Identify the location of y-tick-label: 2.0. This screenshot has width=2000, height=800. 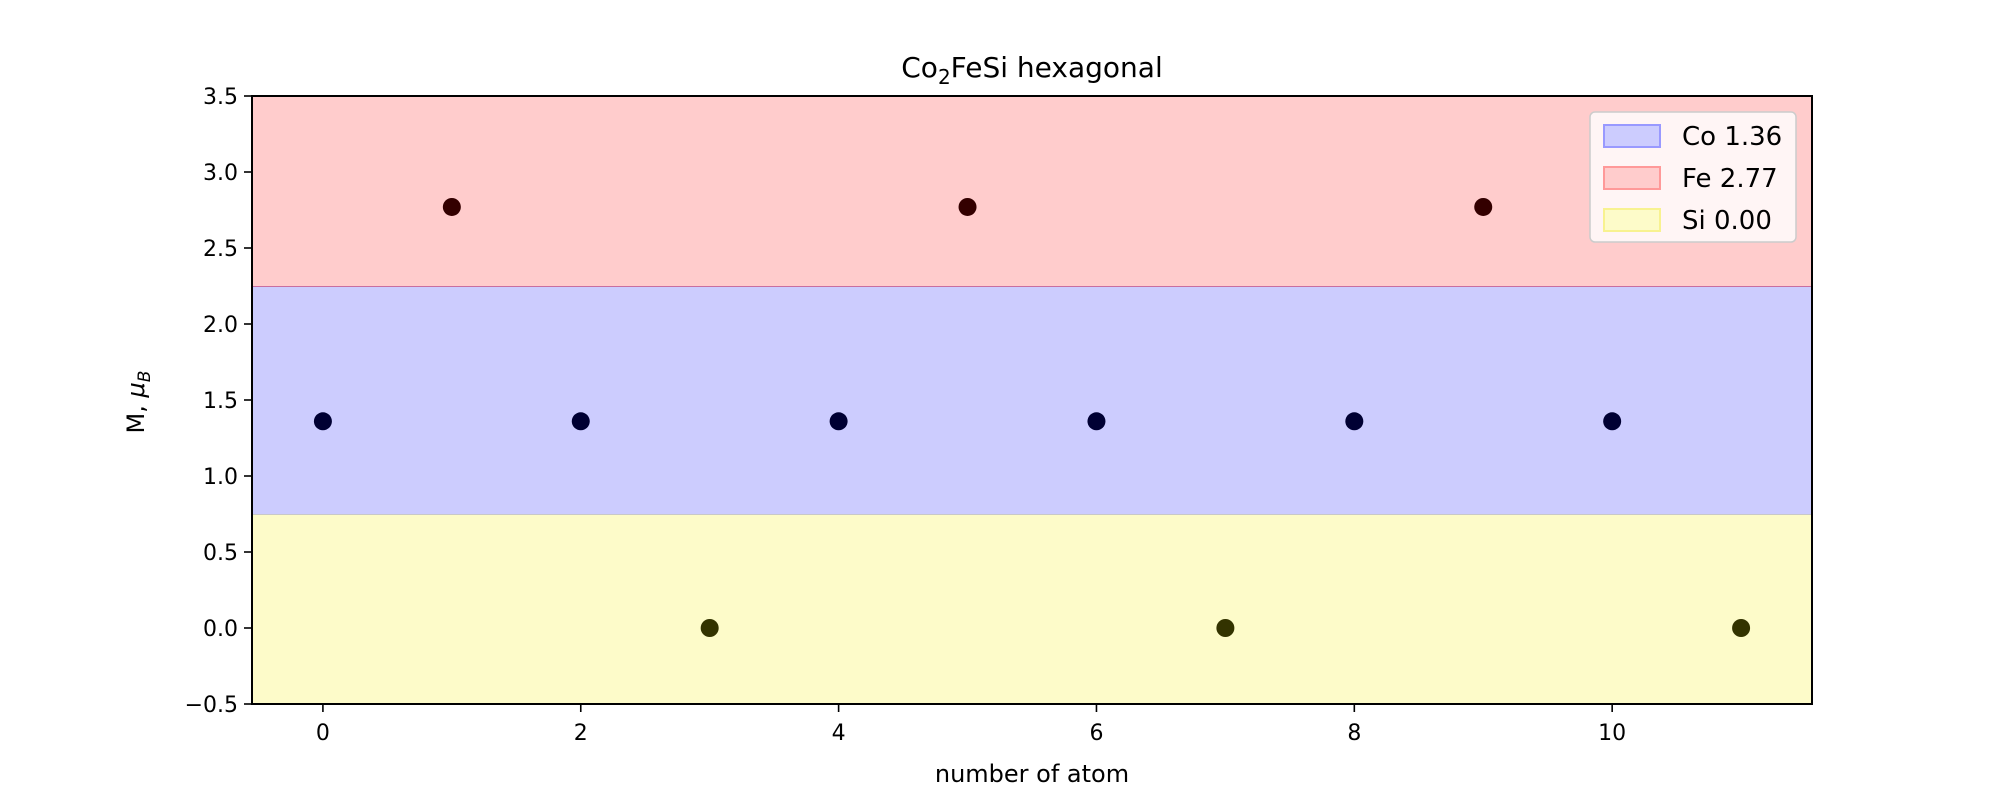
(220, 325).